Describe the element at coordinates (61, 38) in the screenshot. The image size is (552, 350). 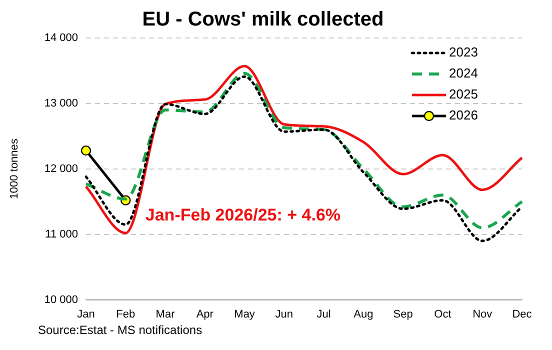
I see `y-tick-label: 14 000` at that location.